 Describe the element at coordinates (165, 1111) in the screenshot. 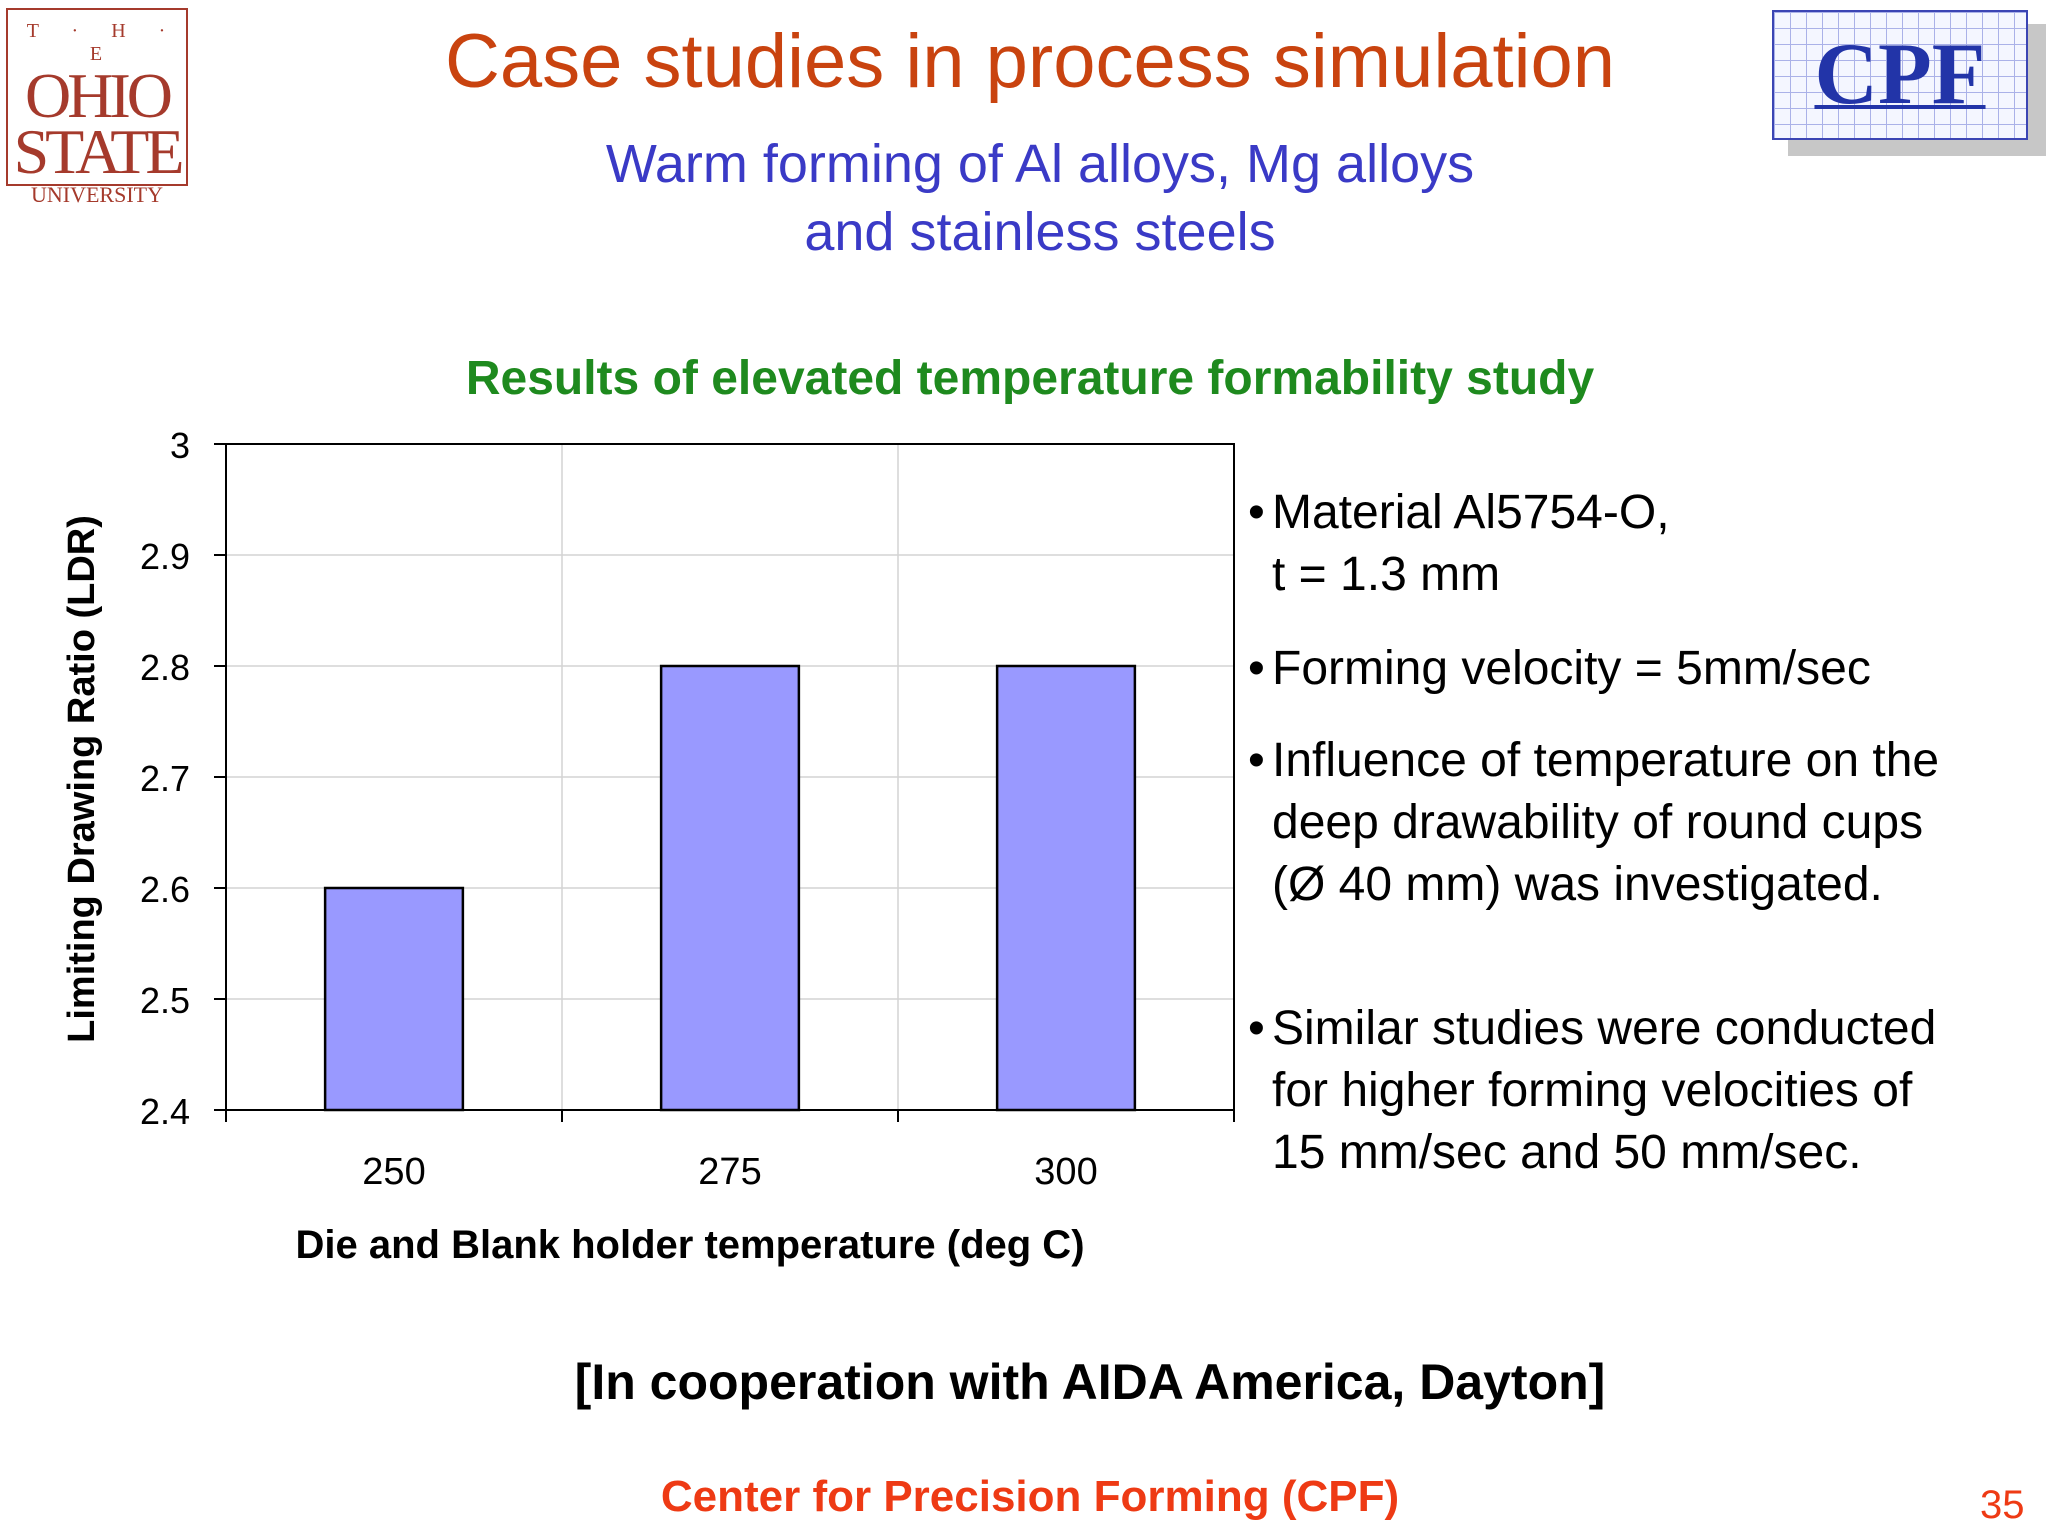

I see `y-tick-label: 2.4` at that location.